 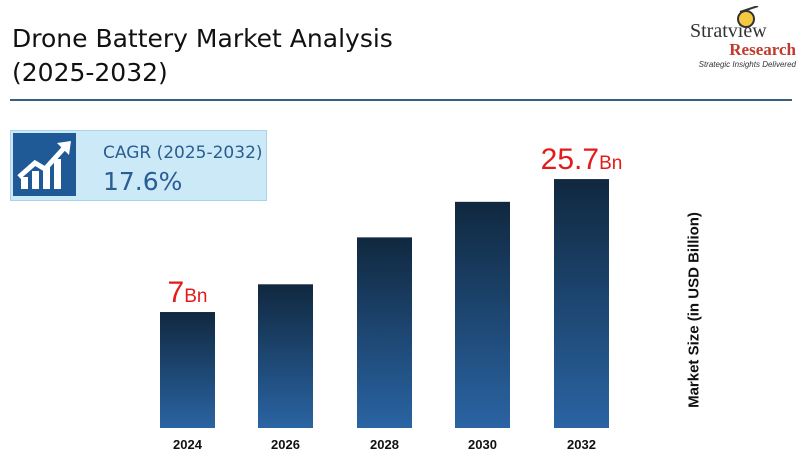 What do you see at coordinates (482, 314) in the screenshot?
I see `bar-2030` at bounding box center [482, 314].